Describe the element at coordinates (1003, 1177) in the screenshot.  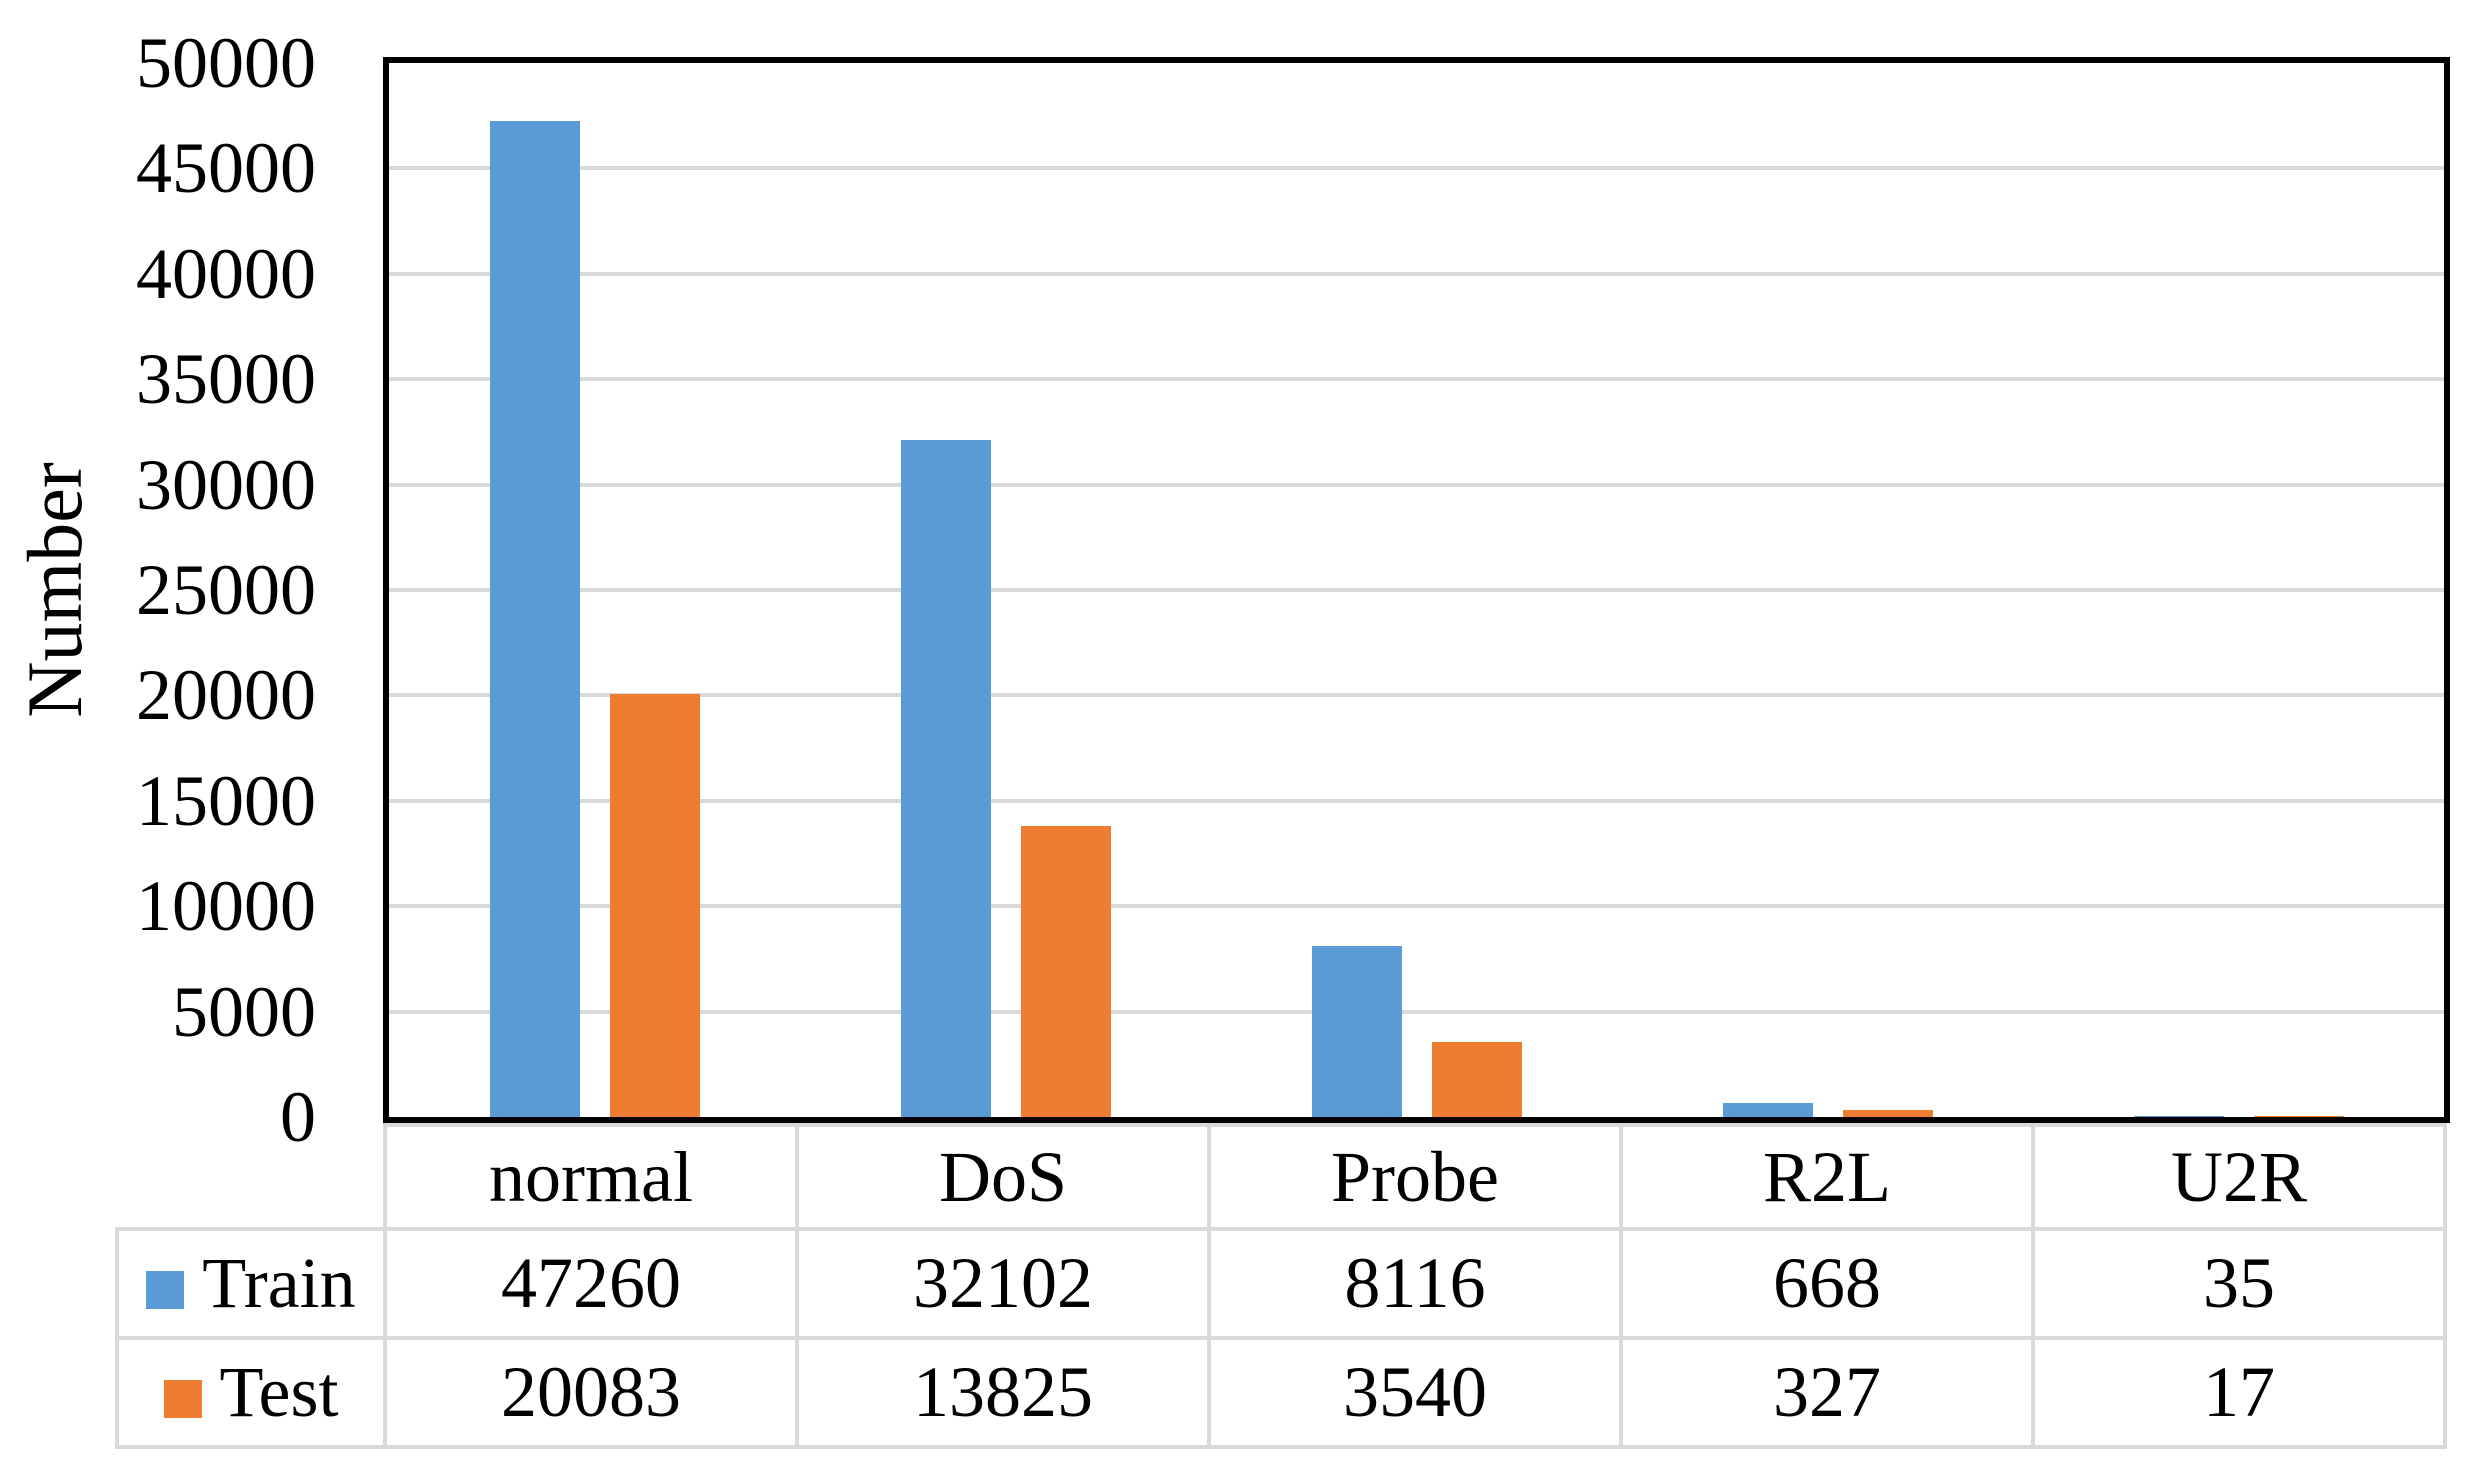
I see `category-header-cell: DoS` at that location.